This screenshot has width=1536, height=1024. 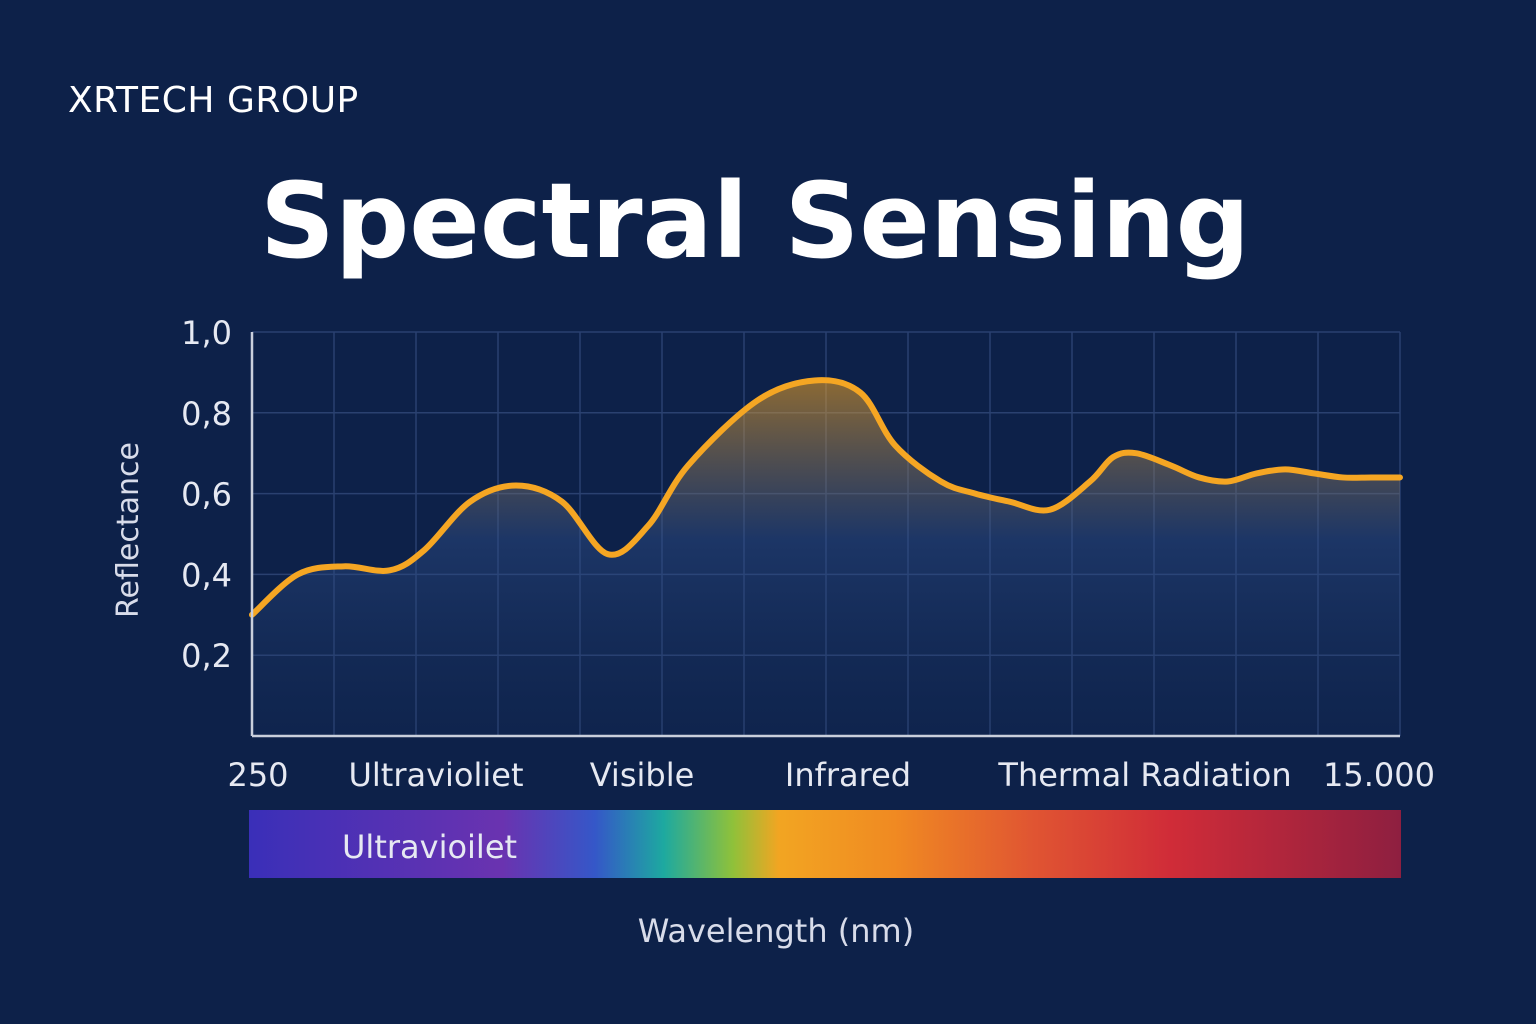 What do you see at coordinates (1144, 775) in the screenshot?
I see `region-label: Thermal Radiation` at bounding box center [1144, 775].